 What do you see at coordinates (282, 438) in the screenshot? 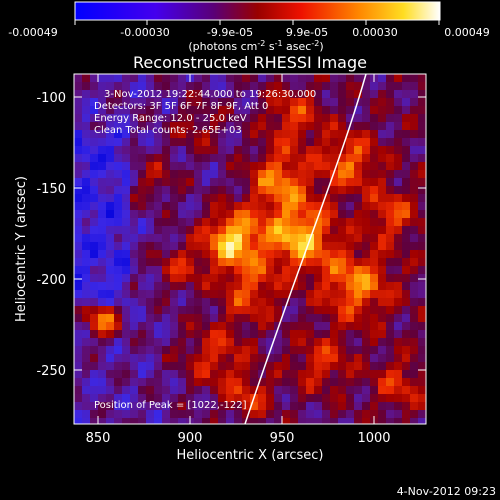
I see `x-tick-label: 950` at bounding box center [282, 438].